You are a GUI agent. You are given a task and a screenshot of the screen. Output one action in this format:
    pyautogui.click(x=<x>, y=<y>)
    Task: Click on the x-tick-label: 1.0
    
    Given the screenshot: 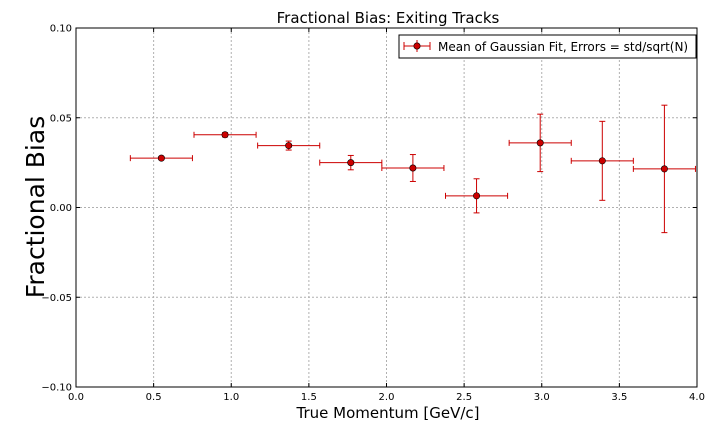 What is the action you would take?
    pyautogui.click(x=231, y=397)
    